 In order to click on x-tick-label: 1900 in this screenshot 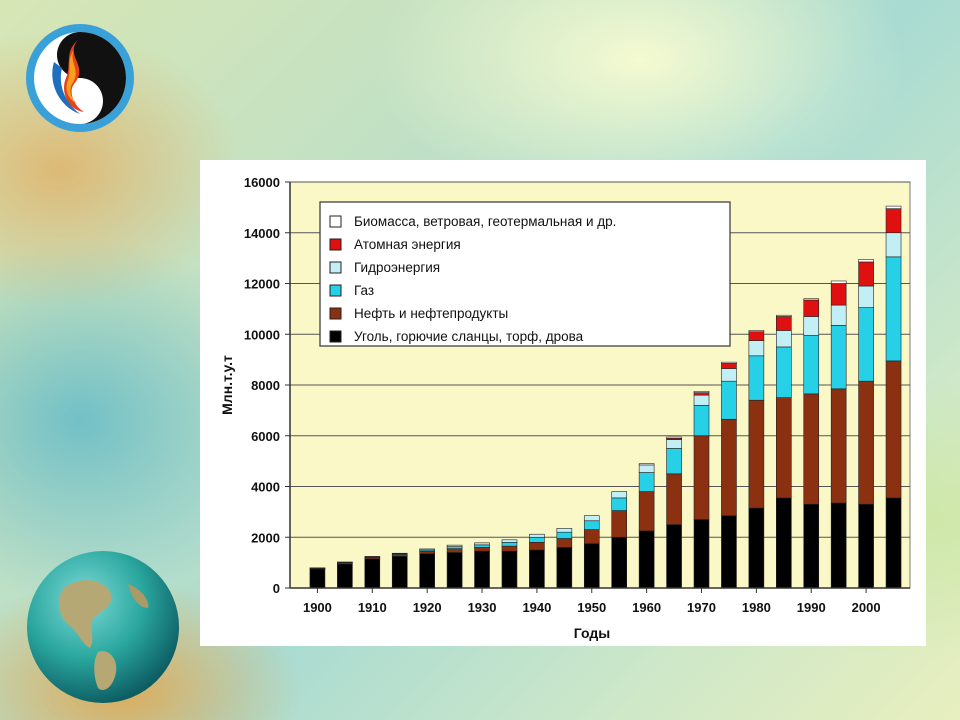, I will do `click(317, 607)`.